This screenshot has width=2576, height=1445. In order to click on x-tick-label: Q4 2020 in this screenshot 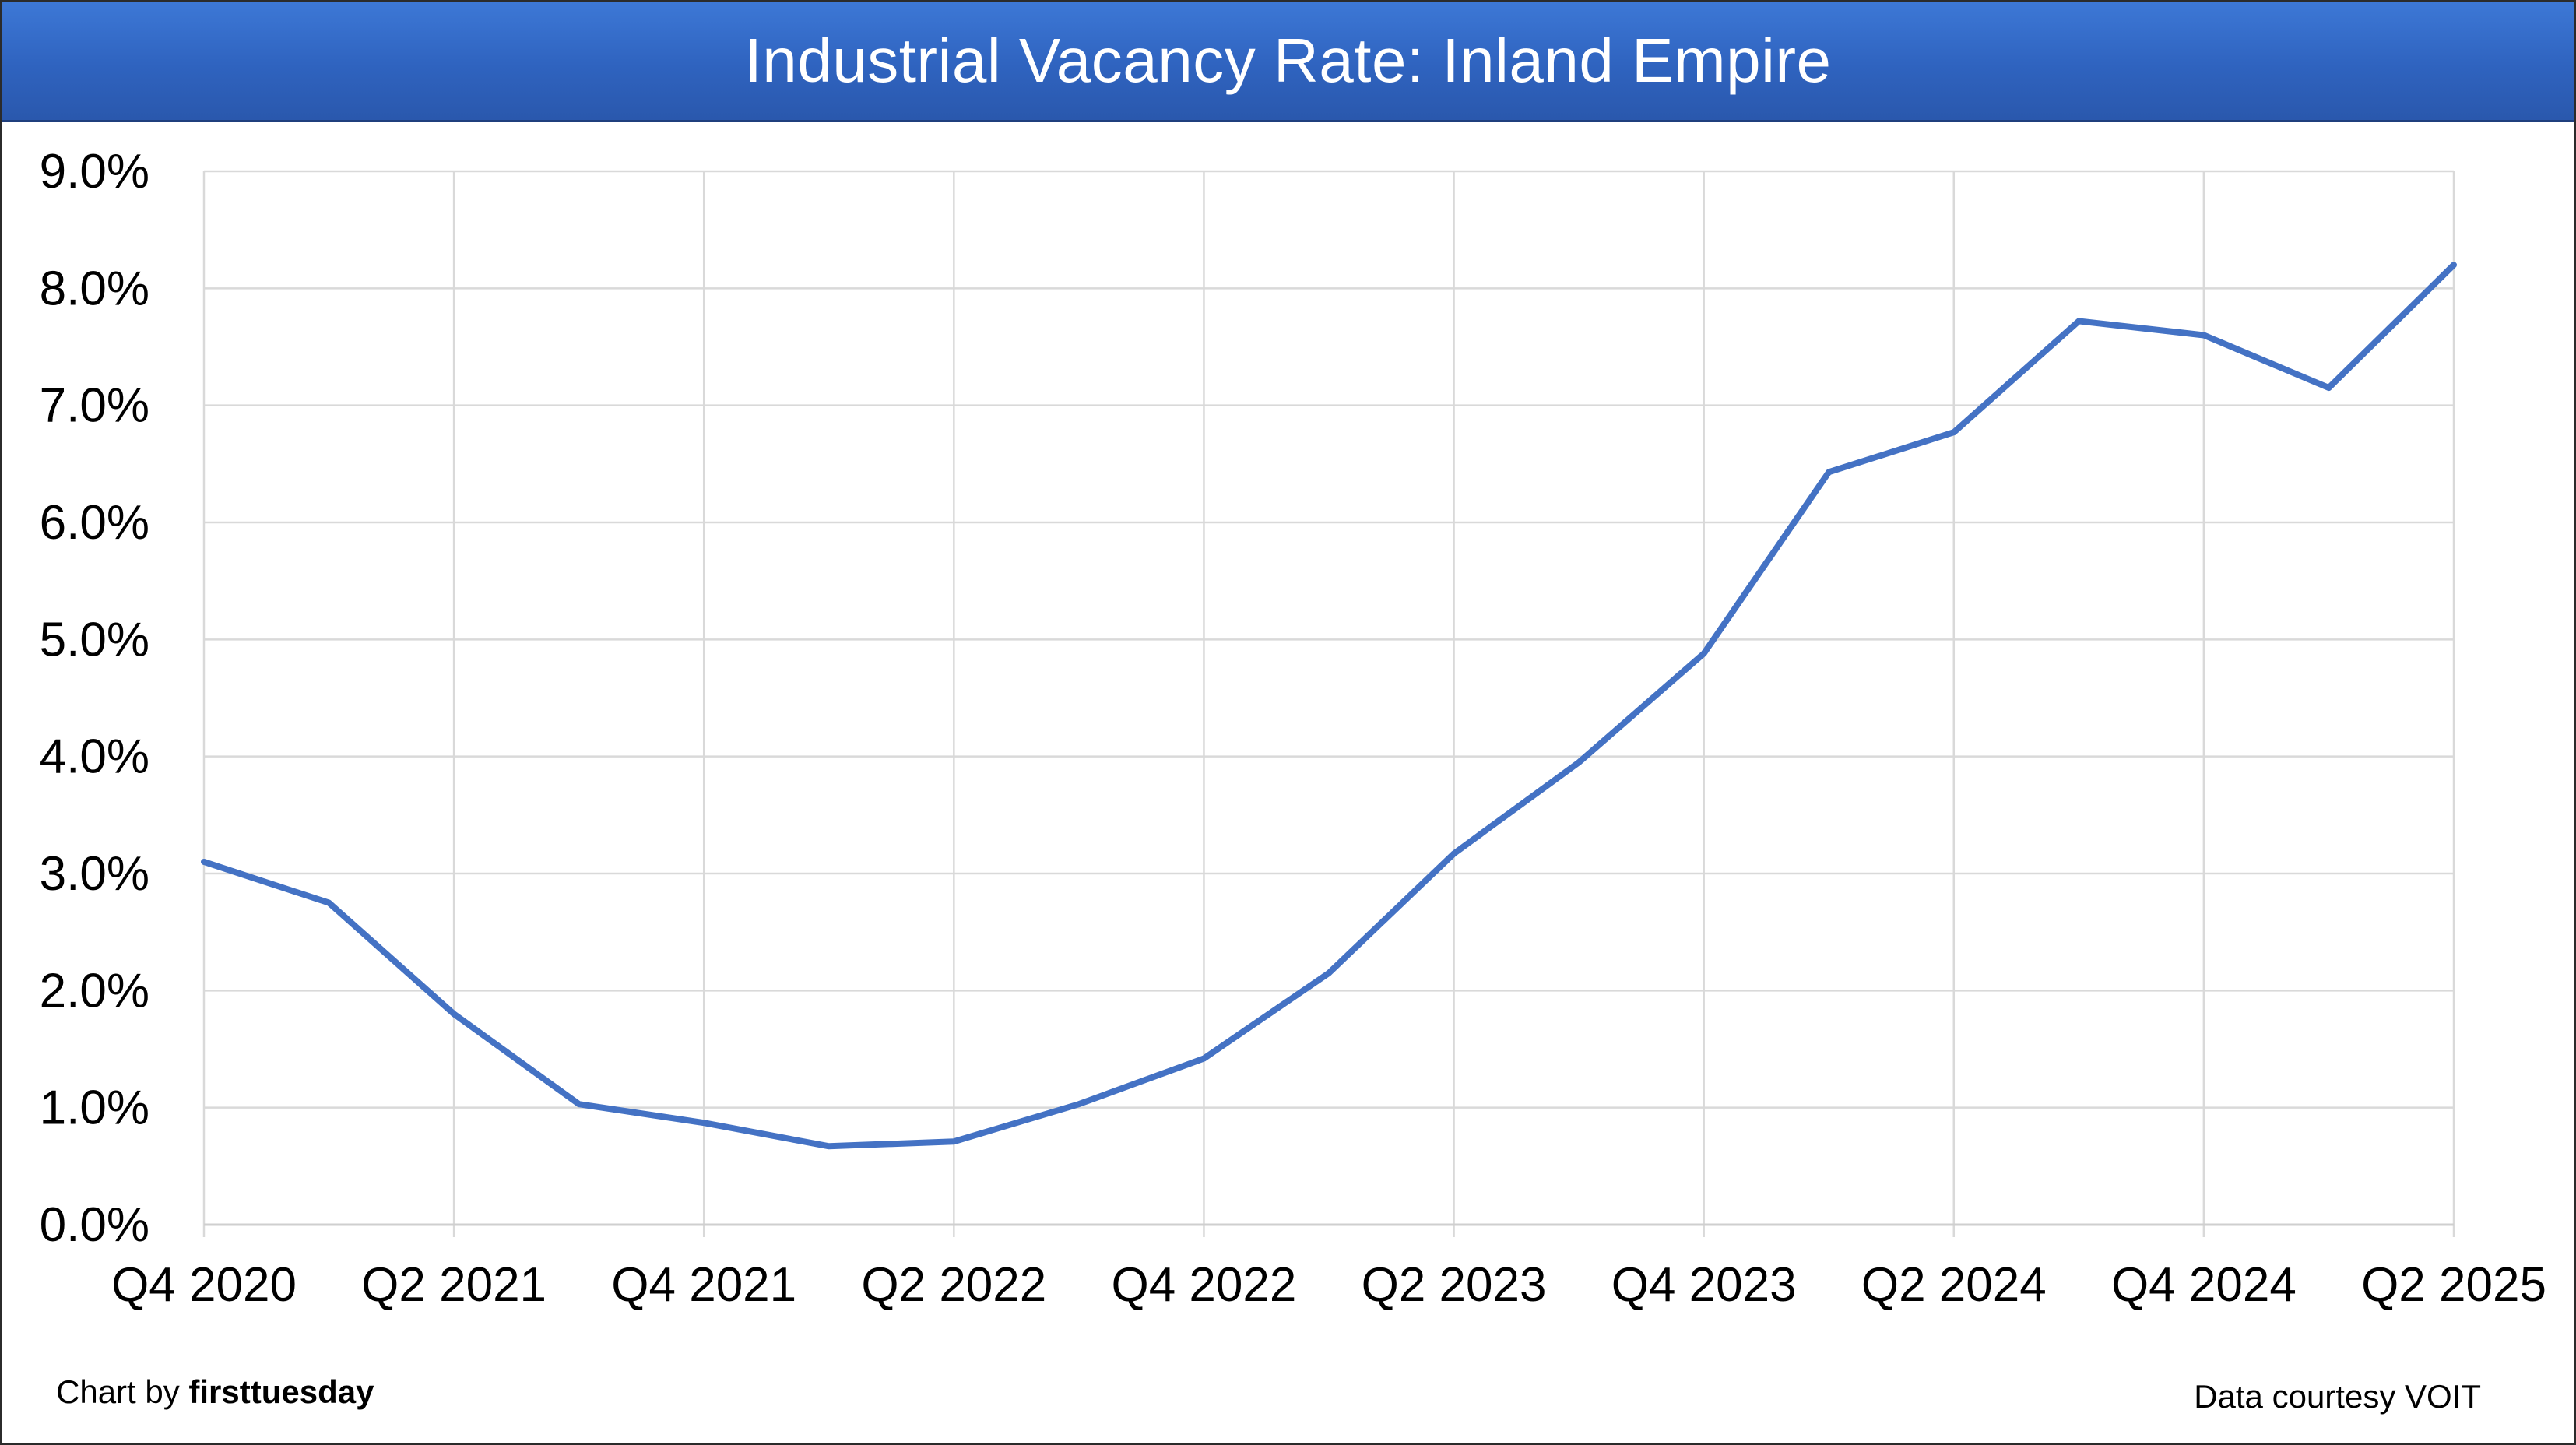, I will do `click(204, 1285)`.